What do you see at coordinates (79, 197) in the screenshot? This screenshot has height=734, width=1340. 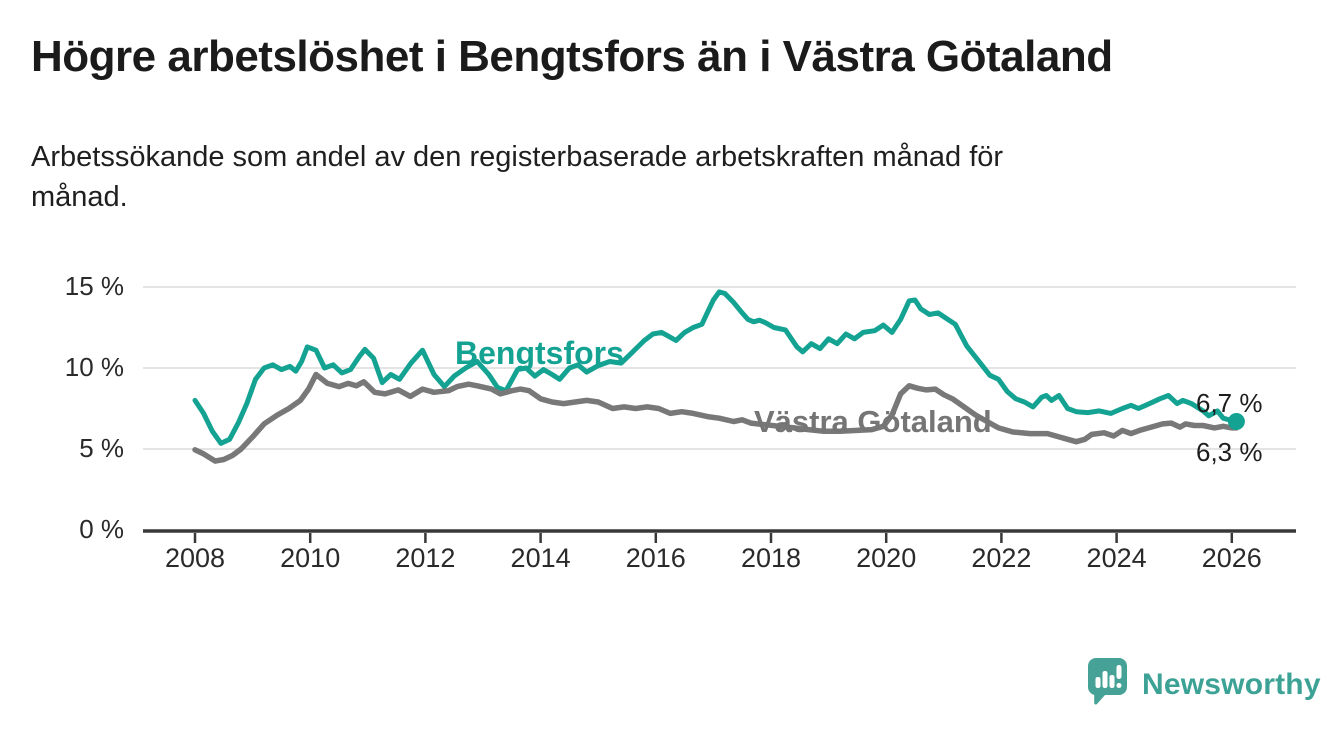 I see `subtitle-line-2: månad.` at bounding box center [79, 197].